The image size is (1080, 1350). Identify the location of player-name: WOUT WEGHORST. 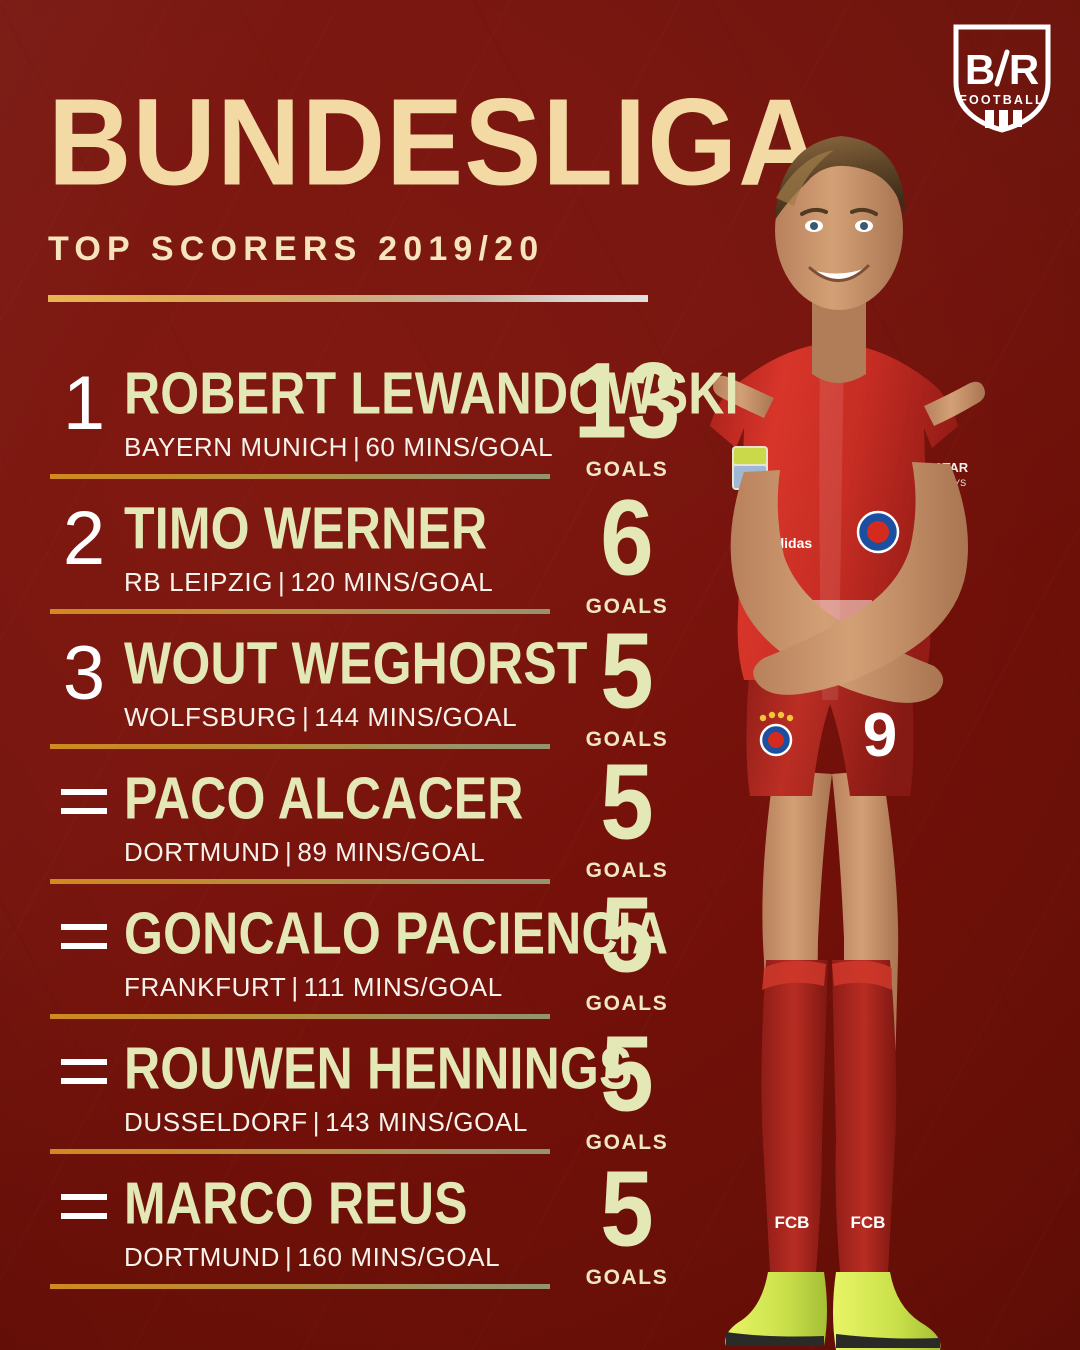
(356, 663).